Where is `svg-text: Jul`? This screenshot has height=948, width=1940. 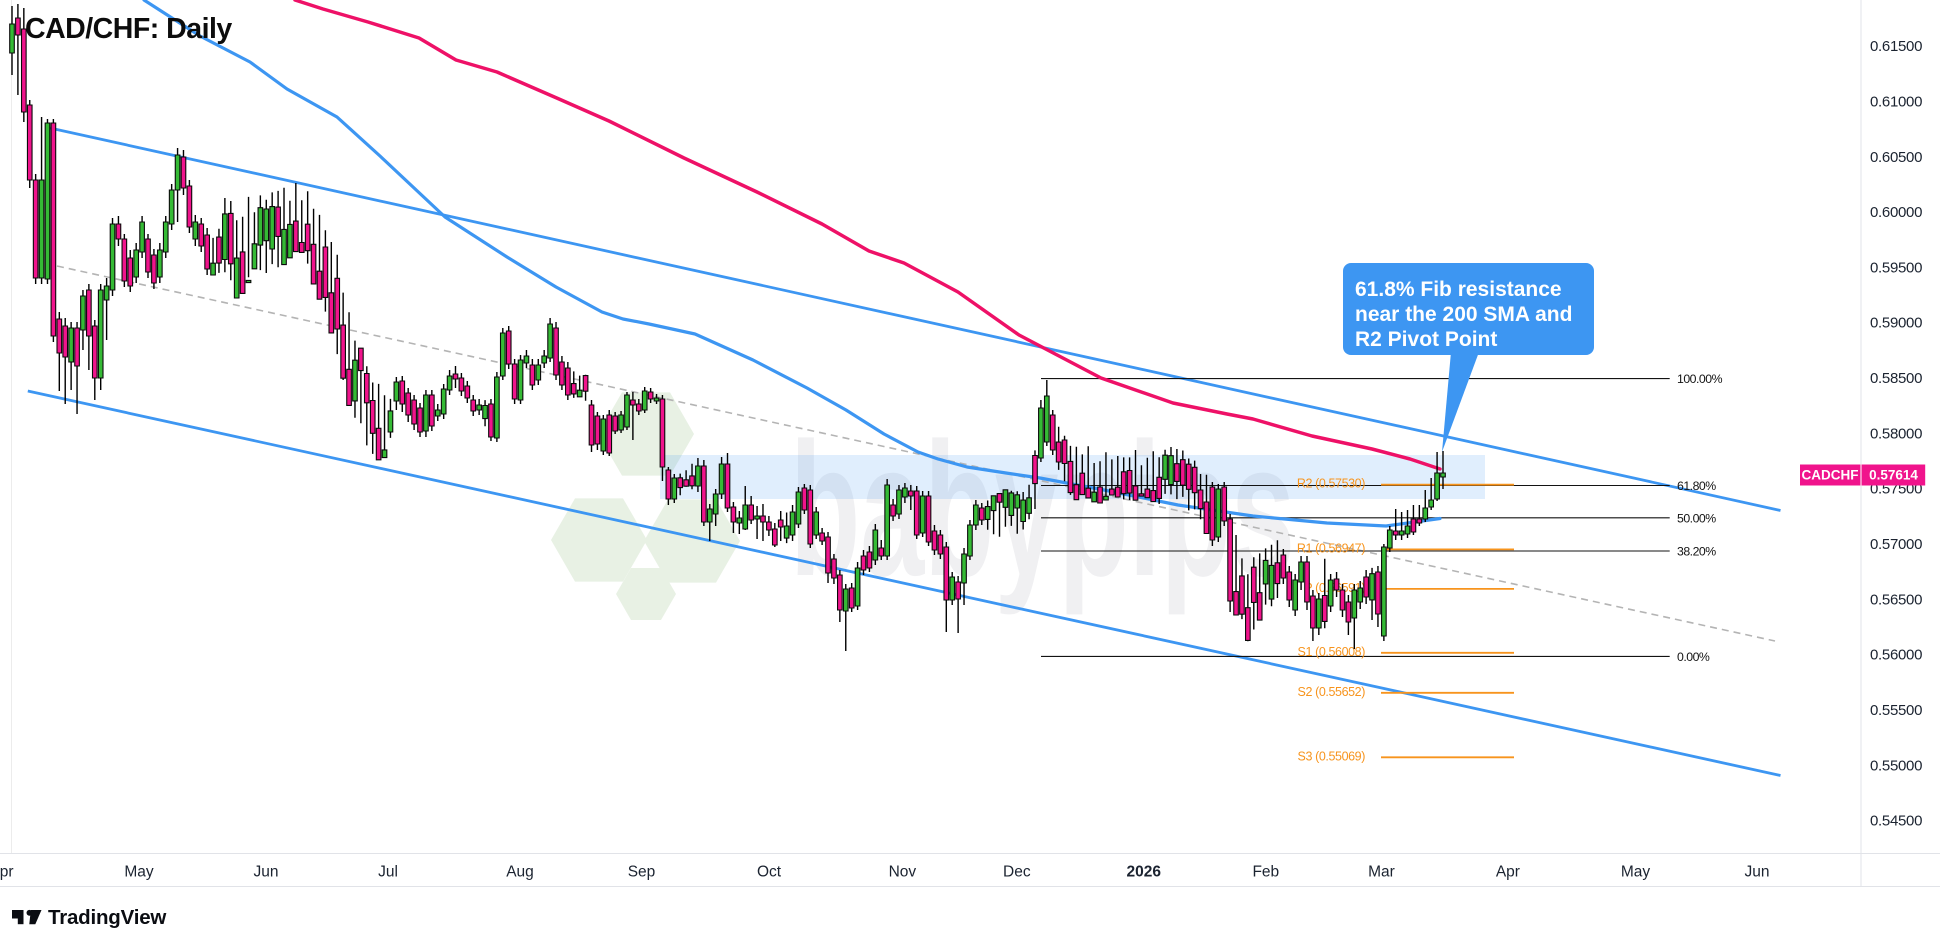 svg-text: Jul is located at coordinates (388, 872).